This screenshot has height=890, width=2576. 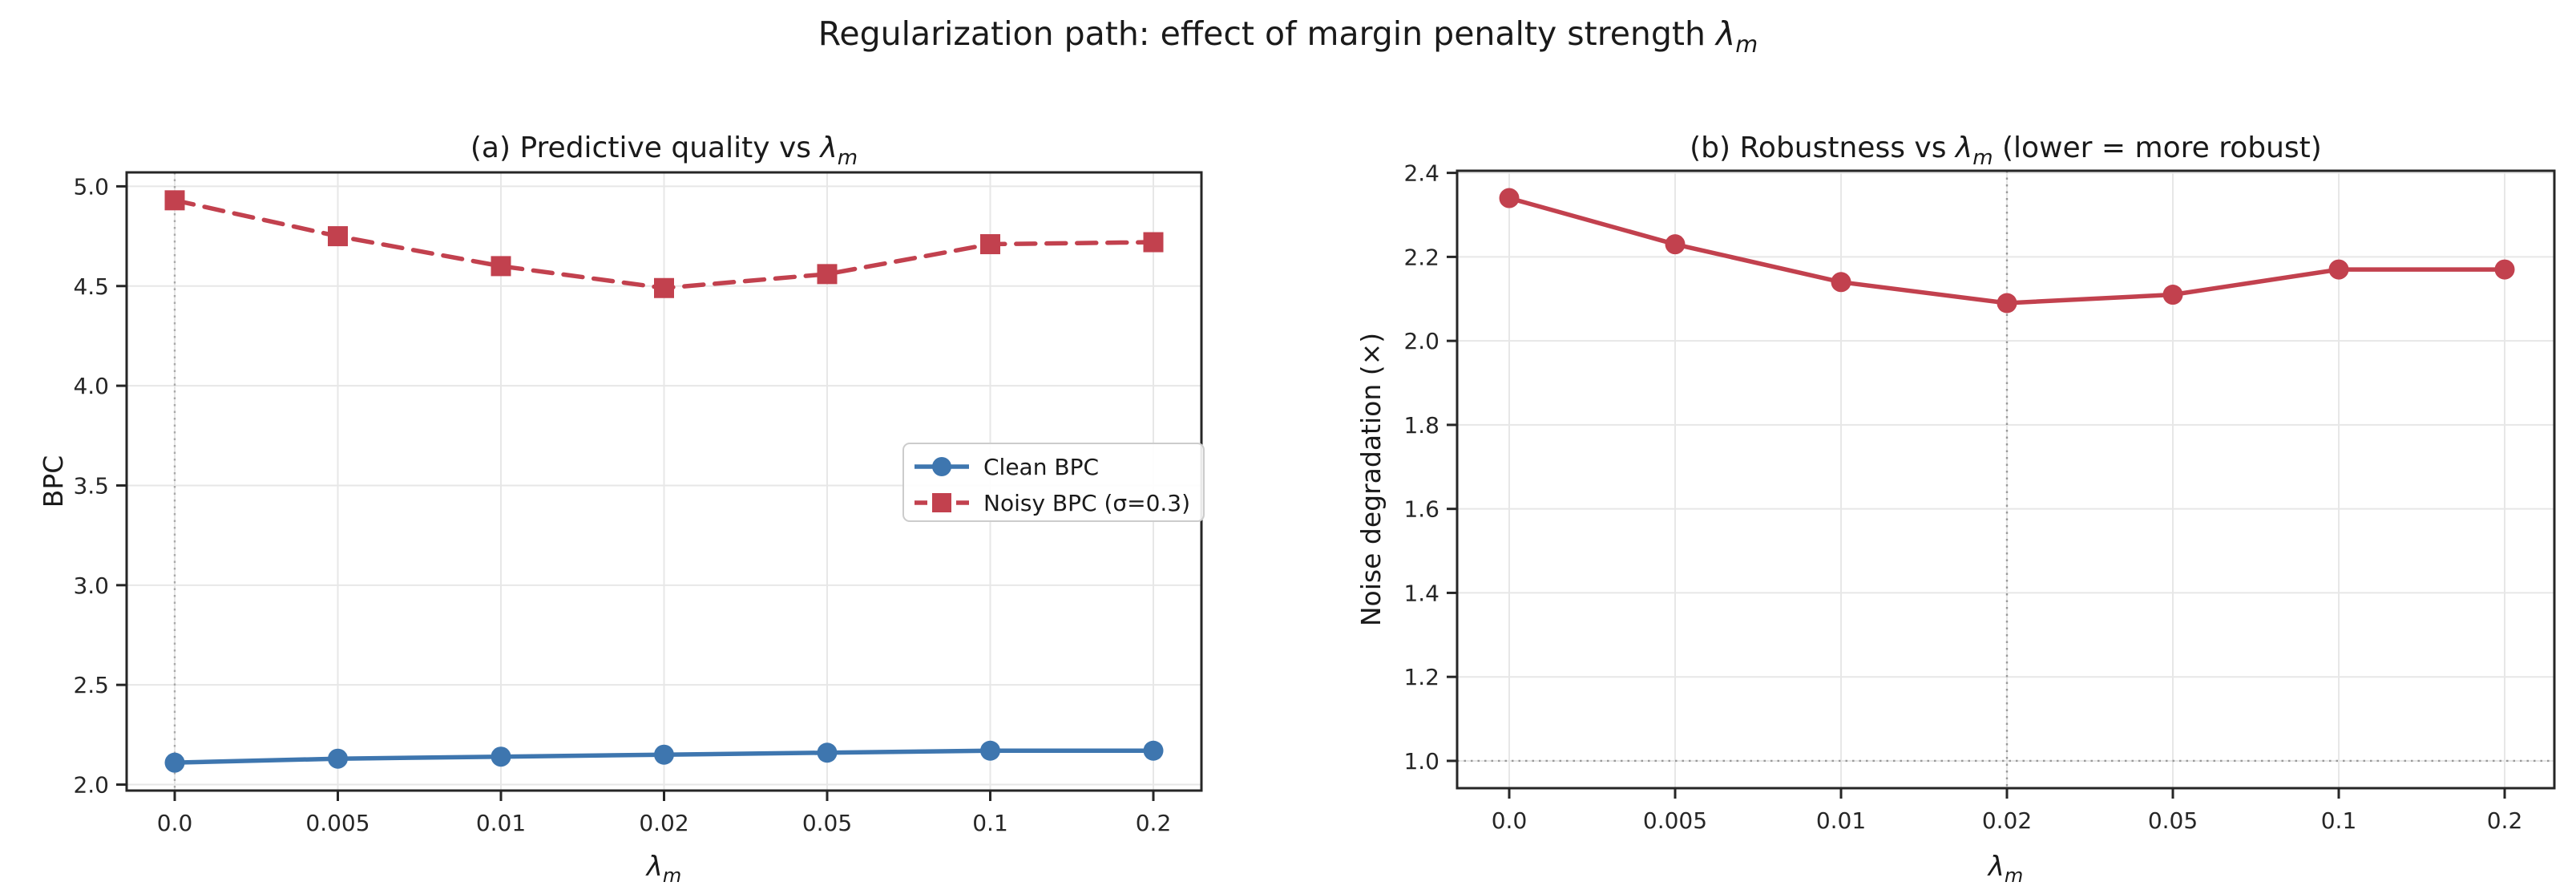 What do you see at coordinates (1421, 425) in the screenshot?
I see `y-tick-label: 1.8` at bounding box center [1421, 425].